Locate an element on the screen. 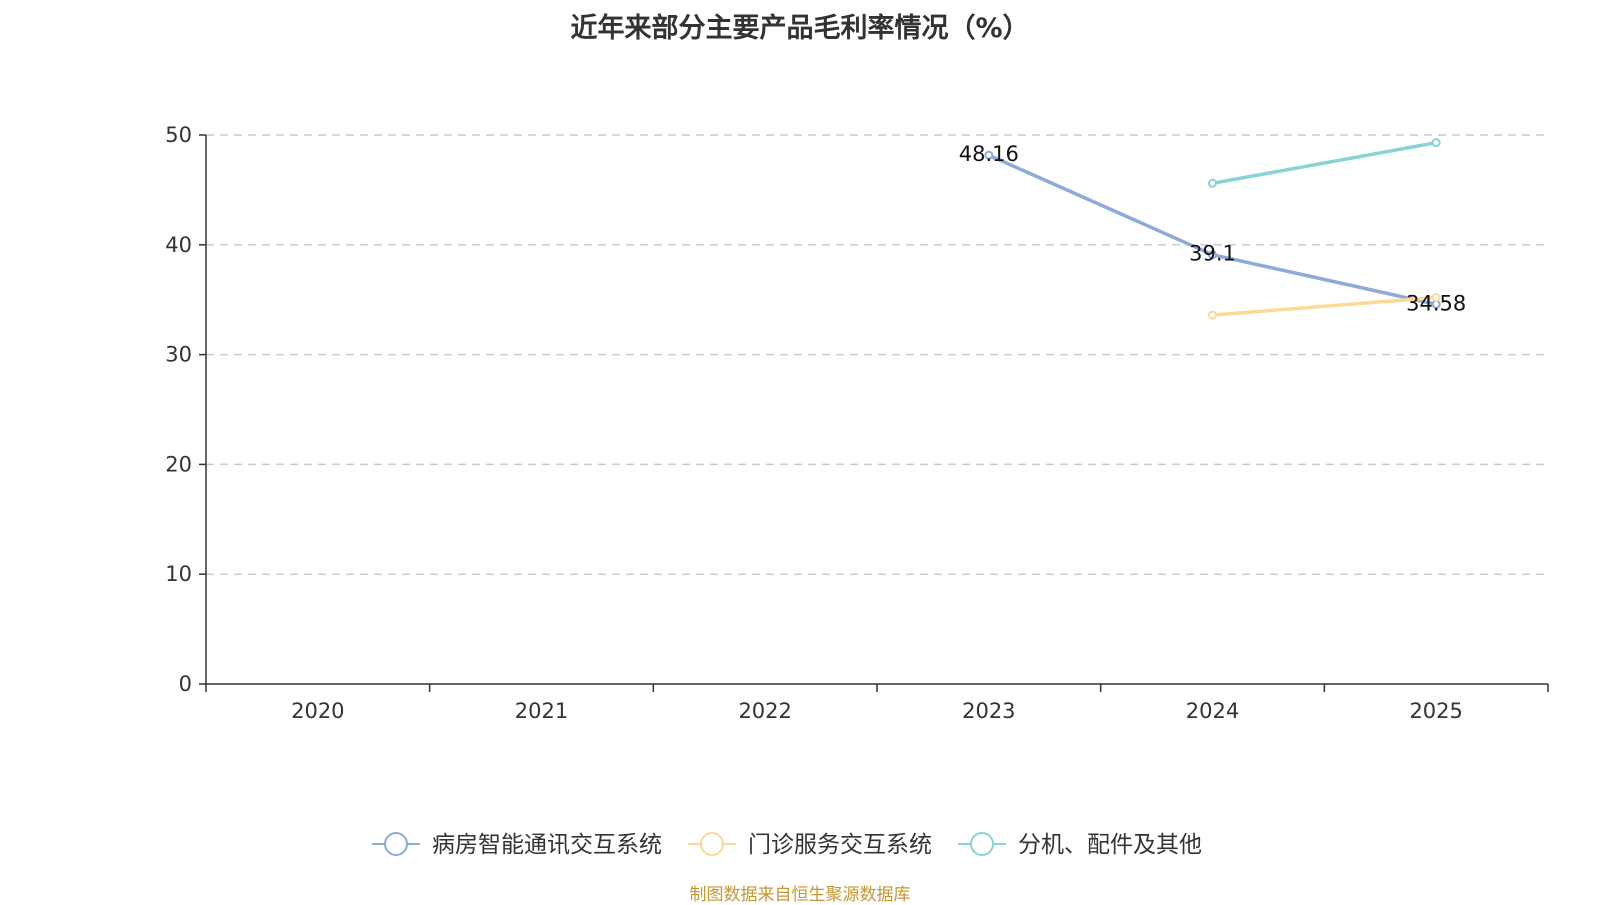 Image resolution: width=1600 pixels, height=905 pixels. chart-title: 近年来部分主要产品毛利率情况（%） is located at coordinates (800, 28).